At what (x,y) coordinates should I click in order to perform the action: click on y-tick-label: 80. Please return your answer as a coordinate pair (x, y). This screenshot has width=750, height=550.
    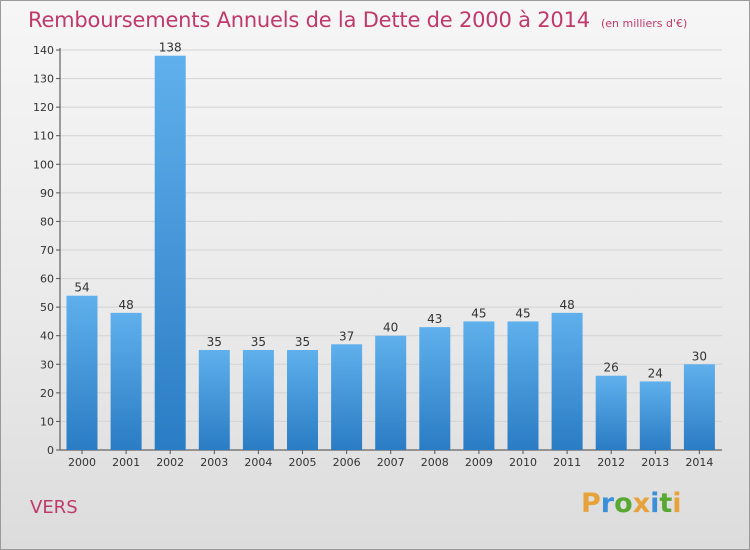
    Looking at the image, I should click on (47, 221).